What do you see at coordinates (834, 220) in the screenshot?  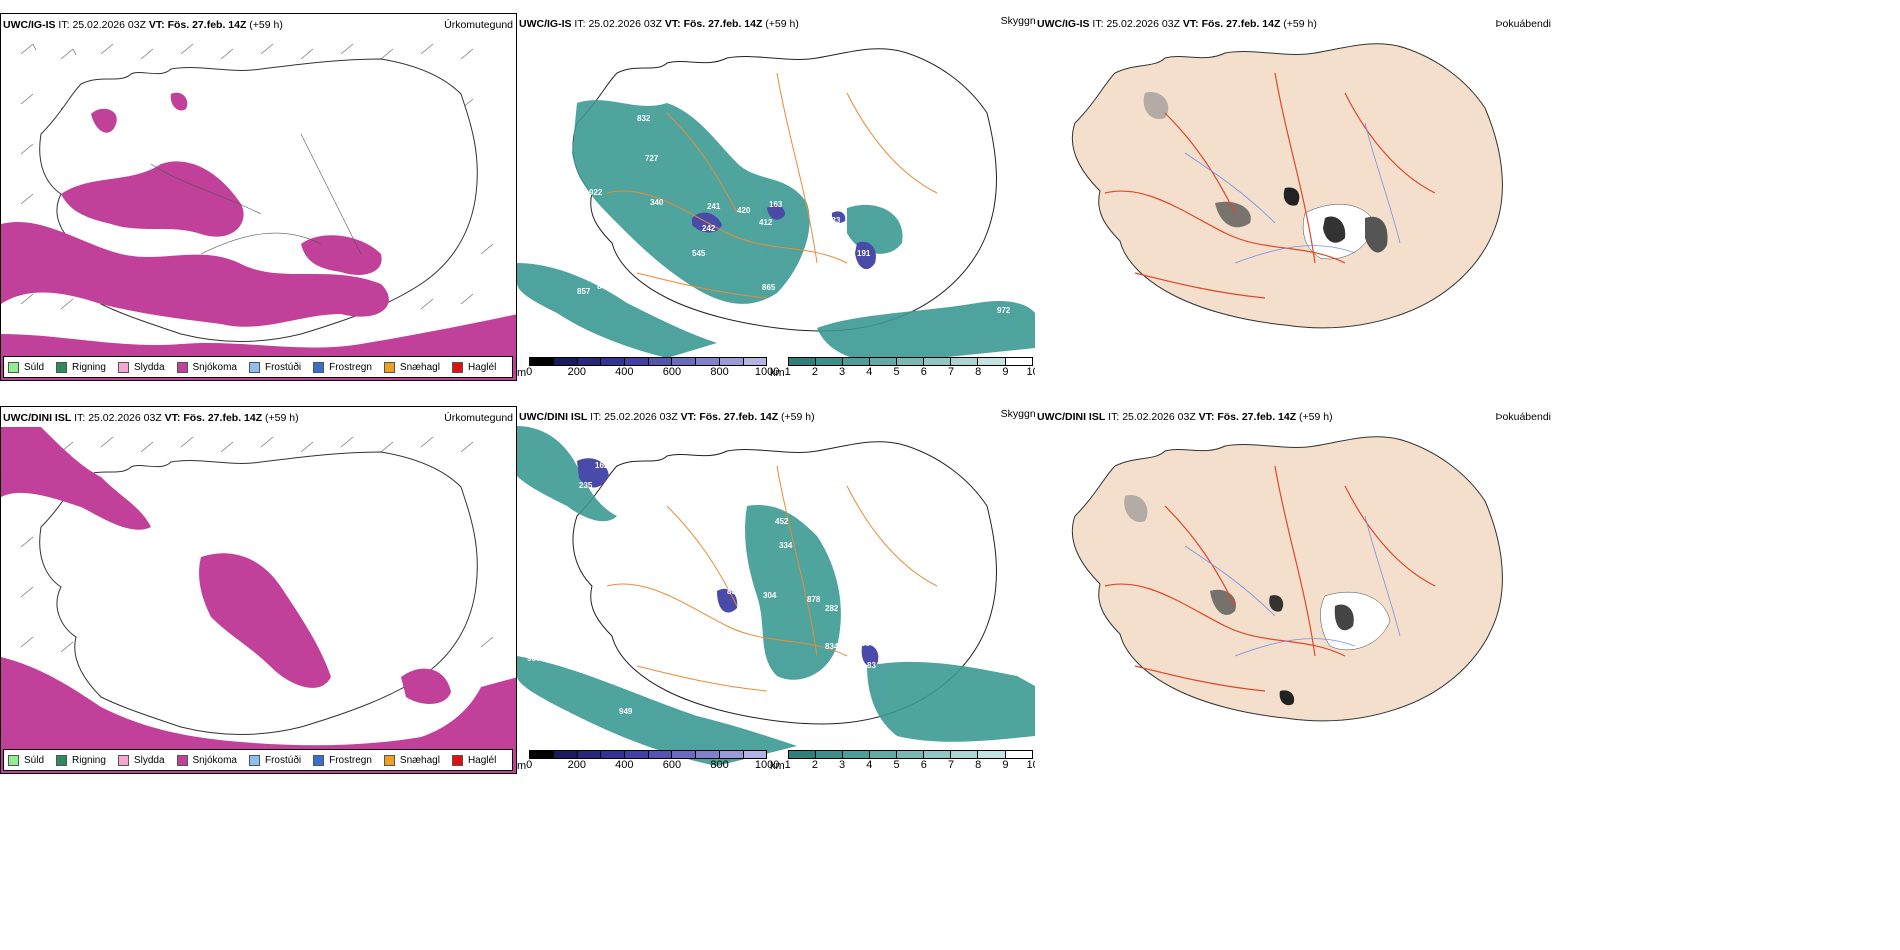 I see `height-label: 133` at bounding box center [834, 220].